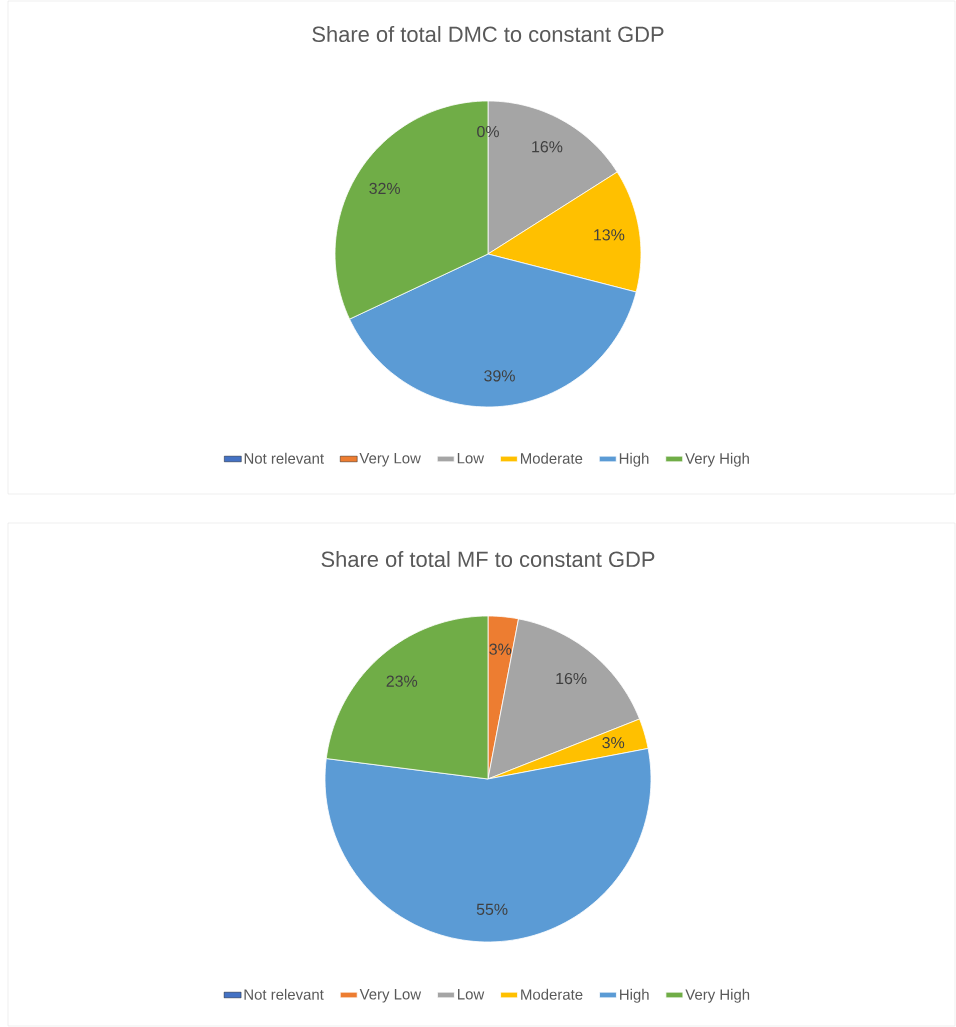 The width and height of the screenshot is (956, 1027). Describe the element at coordinates (499, 376) in the screenshot. I see `data-label: 39%` at that location.